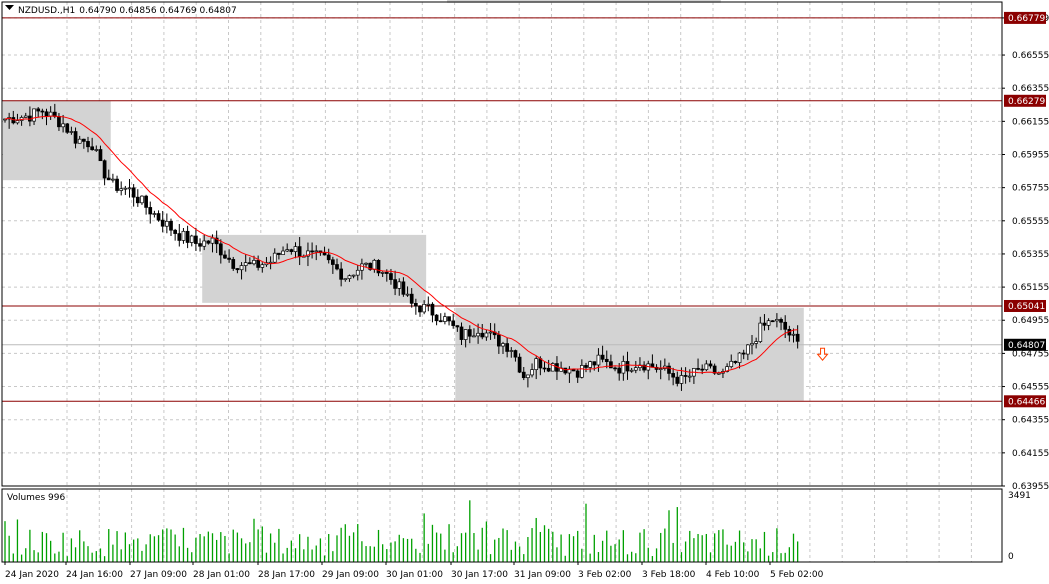  Describe the element at coordinates (797, 575) in the screenshot. I see `time-tick-label: 5 Feb 02:00` at that location.